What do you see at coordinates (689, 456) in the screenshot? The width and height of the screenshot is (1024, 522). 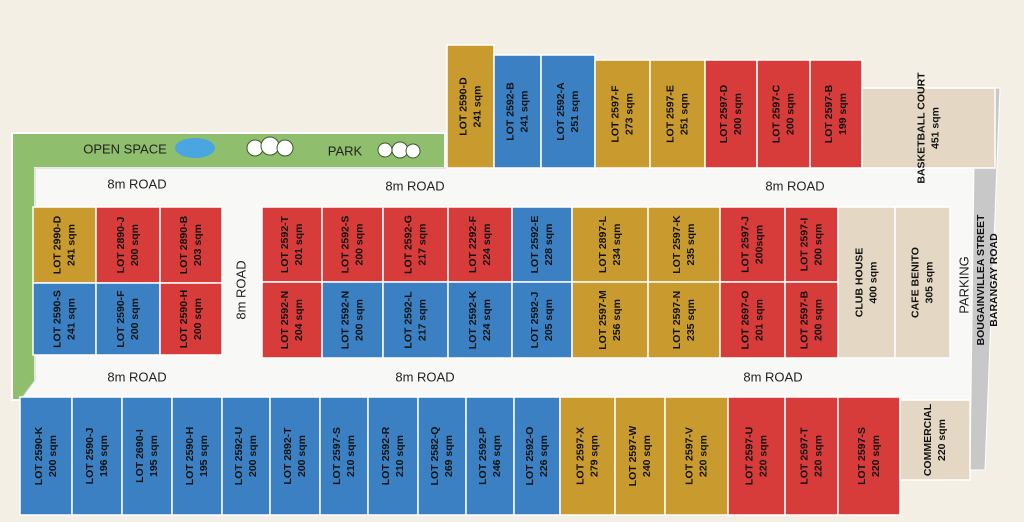 I see `lot-name: LOT 2597-V` at bounding box center [689, 456].